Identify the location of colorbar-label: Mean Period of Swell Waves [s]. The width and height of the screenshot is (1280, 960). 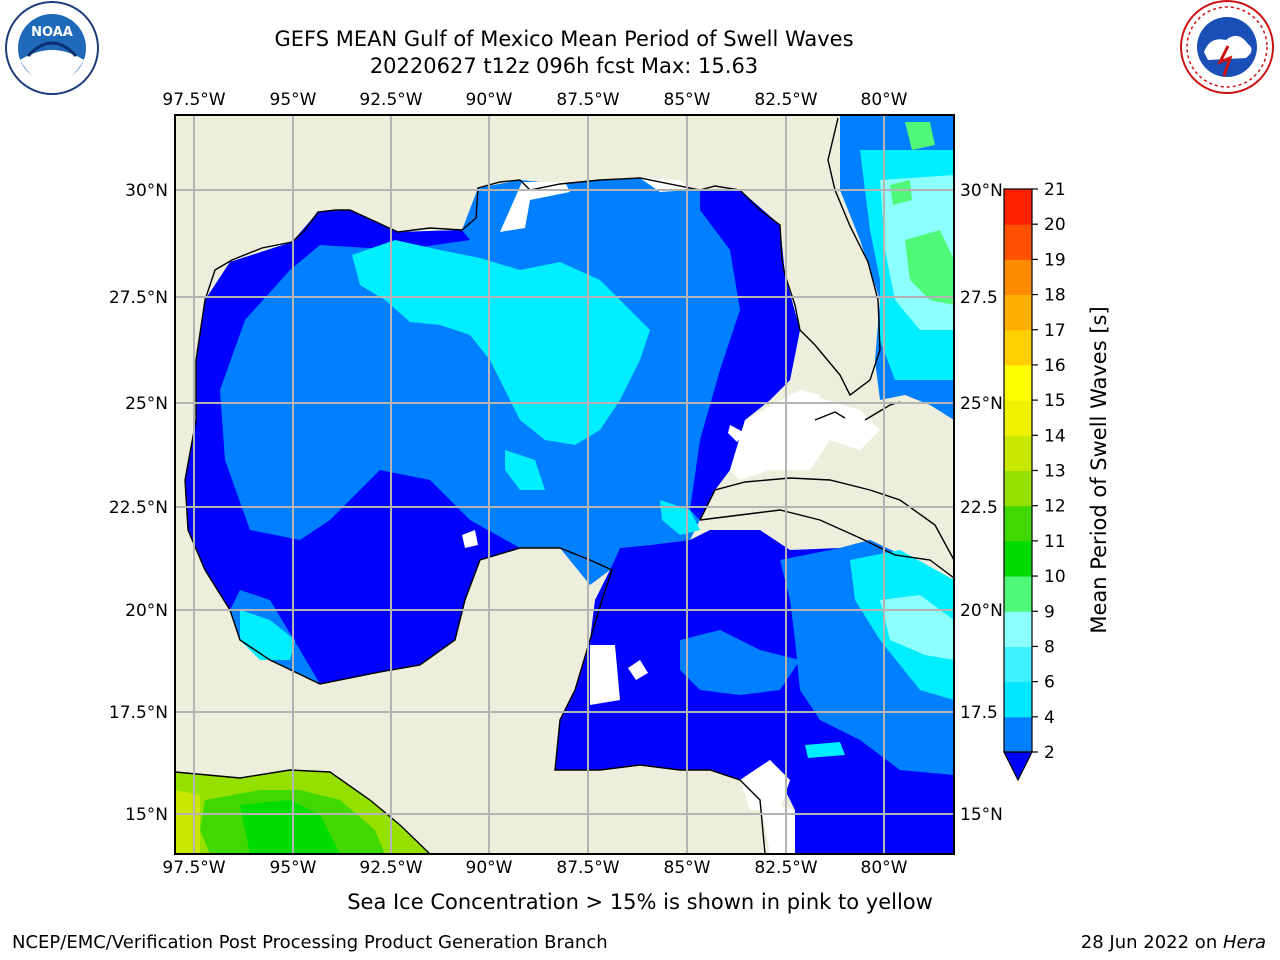
(1099, 469).